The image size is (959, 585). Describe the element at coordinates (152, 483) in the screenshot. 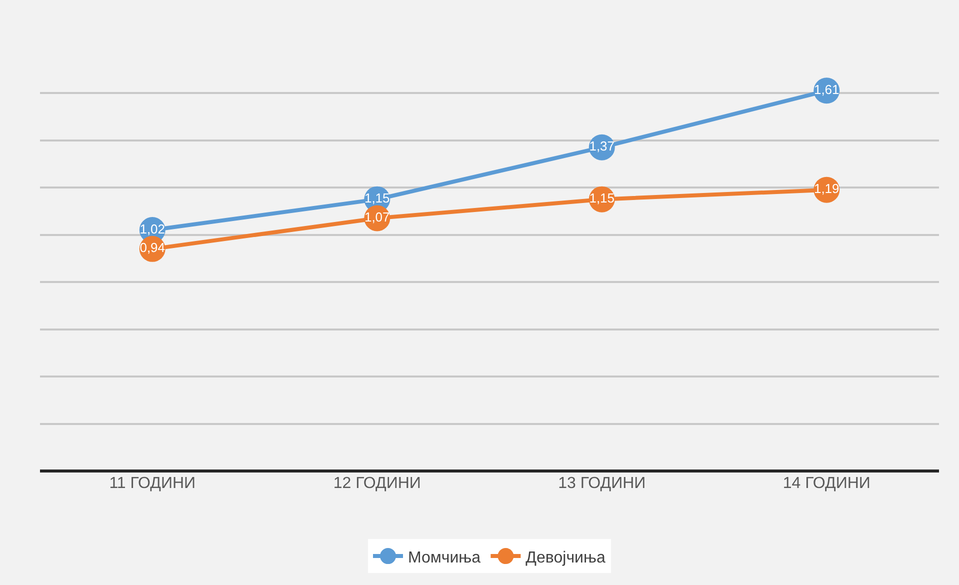

I see `x-tick-label: 11 ГОДИНИ` at that location.